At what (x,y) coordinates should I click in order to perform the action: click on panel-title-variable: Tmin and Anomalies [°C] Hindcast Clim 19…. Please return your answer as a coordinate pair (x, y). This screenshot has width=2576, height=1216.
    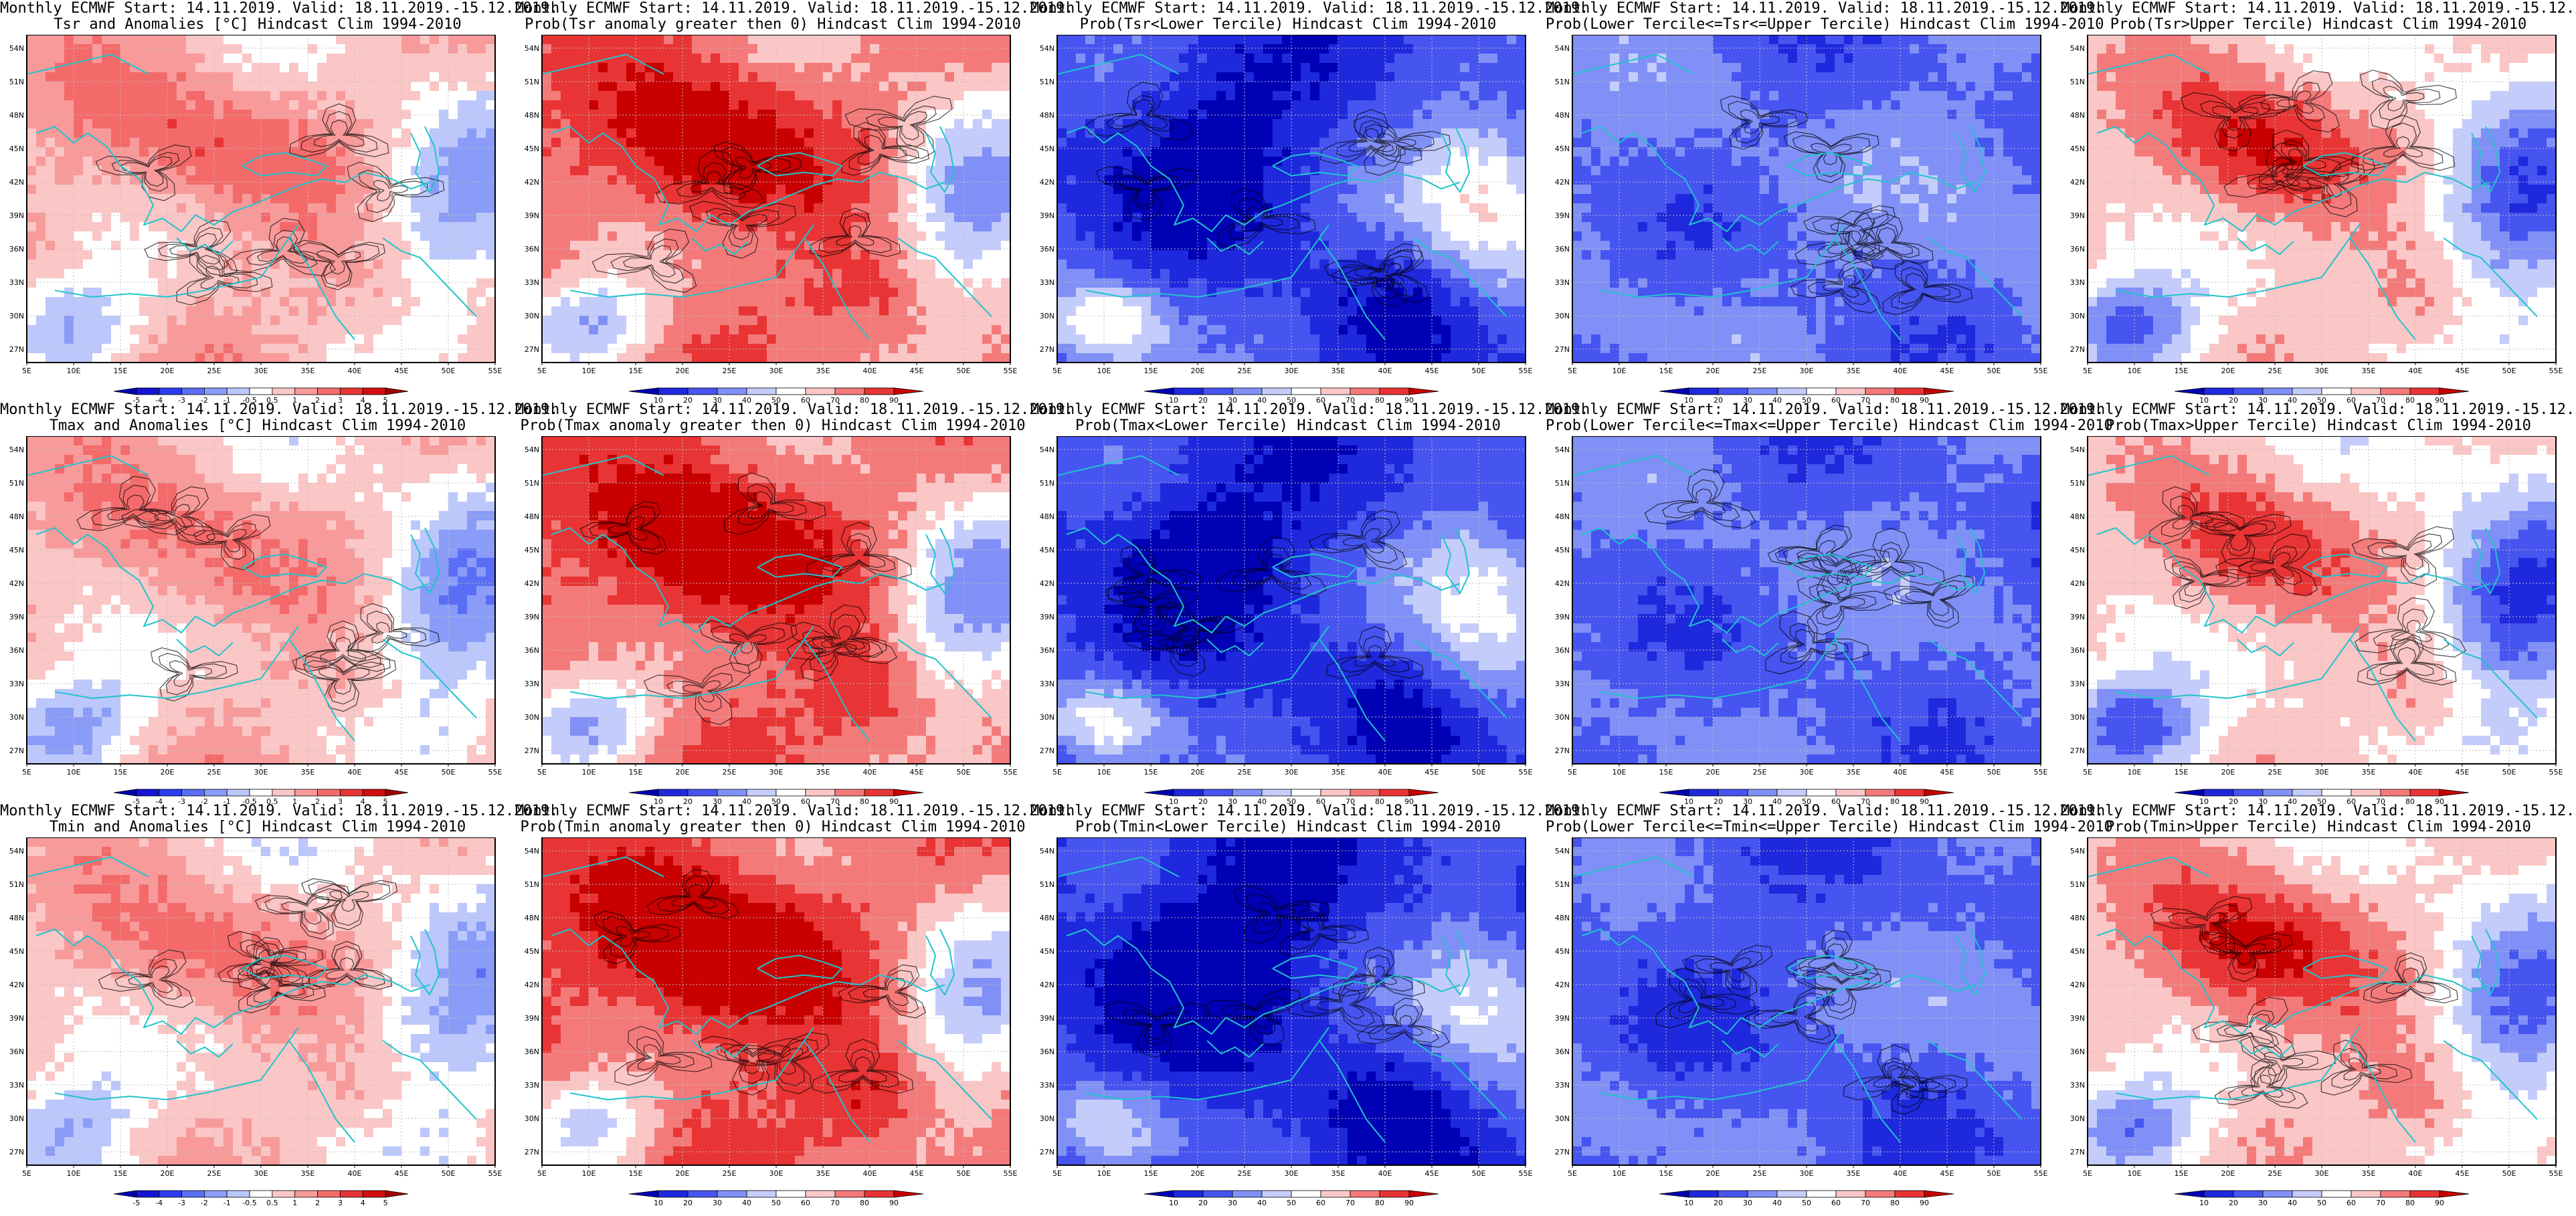
    Looking at the image, I should click on (257, 827).